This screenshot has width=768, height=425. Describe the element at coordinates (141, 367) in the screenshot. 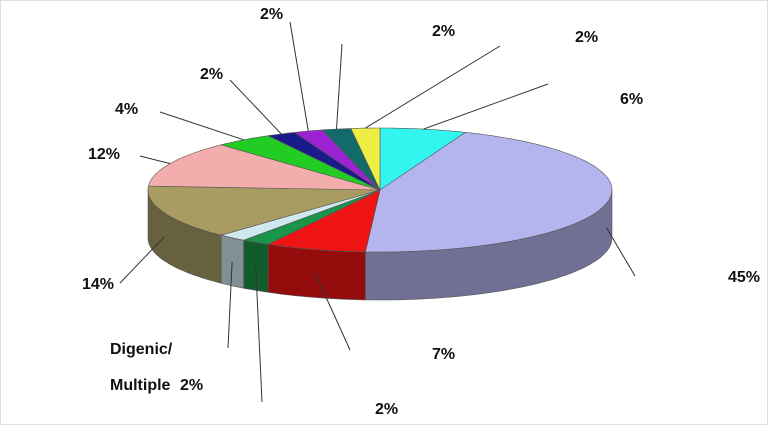

I see `category-label: Digenic/Multiple` at that location.